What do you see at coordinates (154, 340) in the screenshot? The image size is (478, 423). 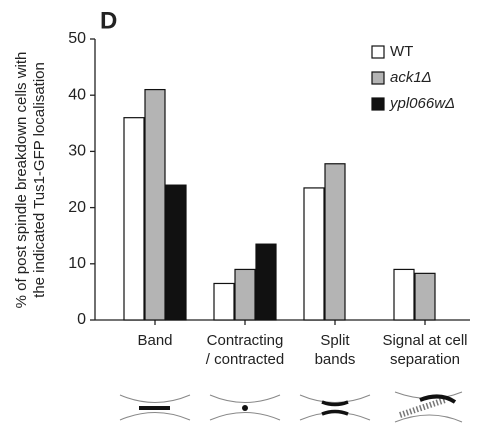 I see `x-tick-label: Band` at bounding box center [154, 340].